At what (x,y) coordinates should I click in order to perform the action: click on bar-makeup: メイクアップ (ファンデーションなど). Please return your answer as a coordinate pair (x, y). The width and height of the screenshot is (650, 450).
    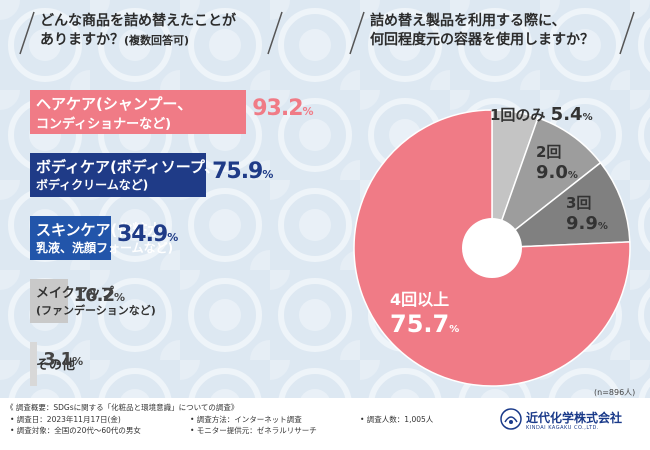
    Looking at the image, I should click on (93, 301).